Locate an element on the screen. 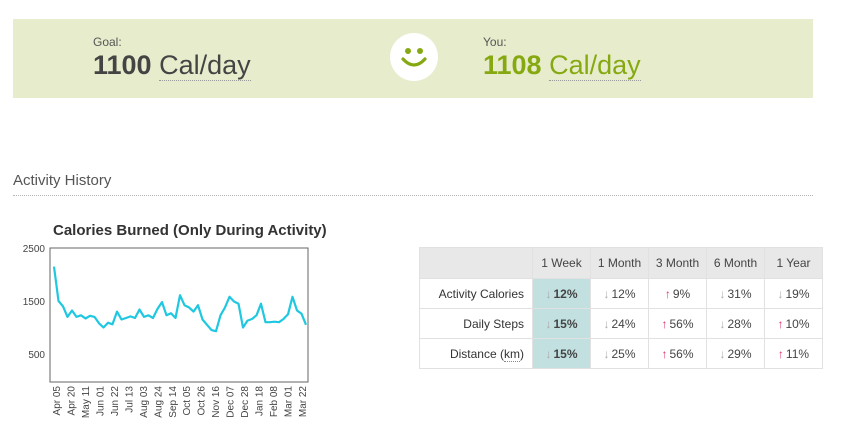 Image resolution: width=849 pixels, height=445 pixels. col-header-1-month: 1 Month is located at coordinates (619, 263).